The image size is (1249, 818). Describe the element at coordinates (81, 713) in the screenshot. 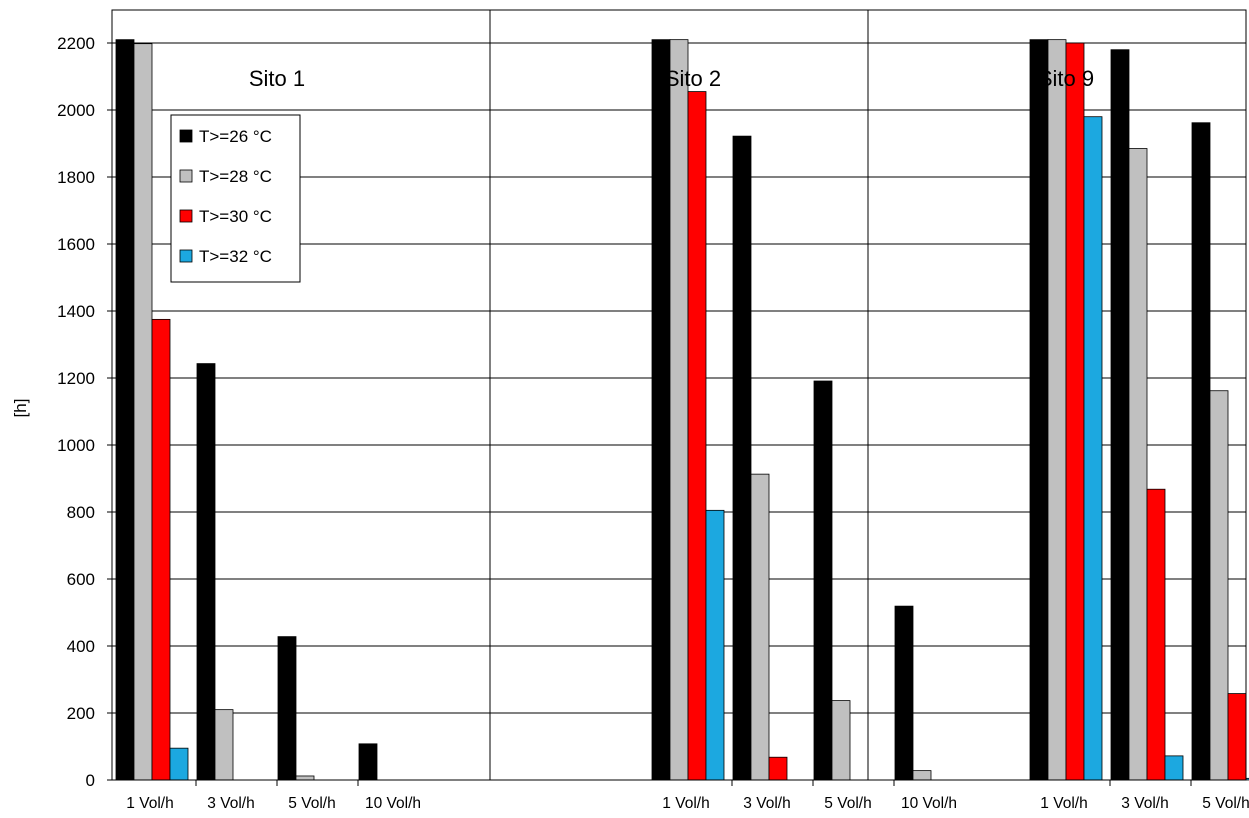

I see `y-tick-label: 200` at that location.